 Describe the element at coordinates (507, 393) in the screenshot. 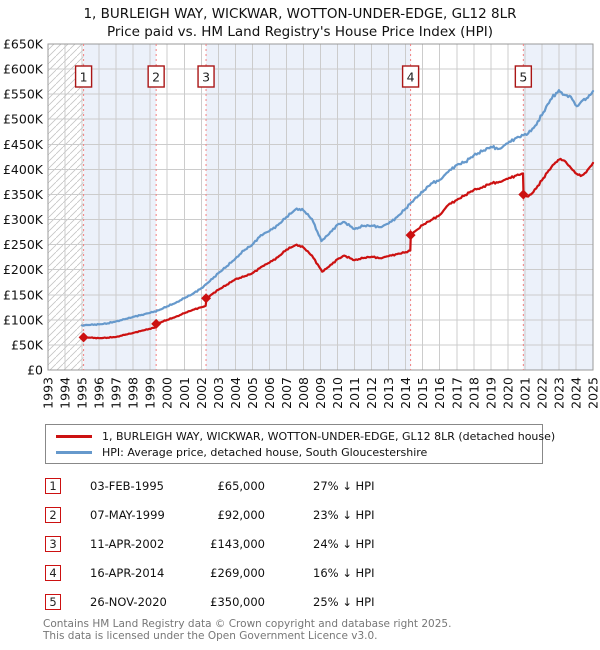

I see `x-axis-label: 2020` at that location.